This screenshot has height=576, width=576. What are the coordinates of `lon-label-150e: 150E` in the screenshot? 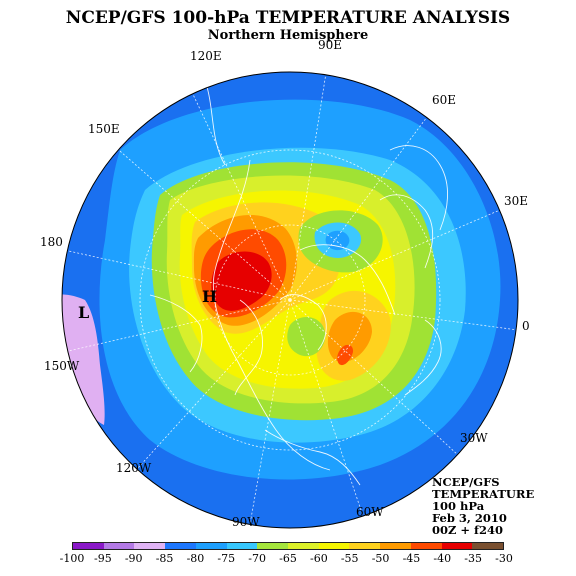 It's located at (104, 129).